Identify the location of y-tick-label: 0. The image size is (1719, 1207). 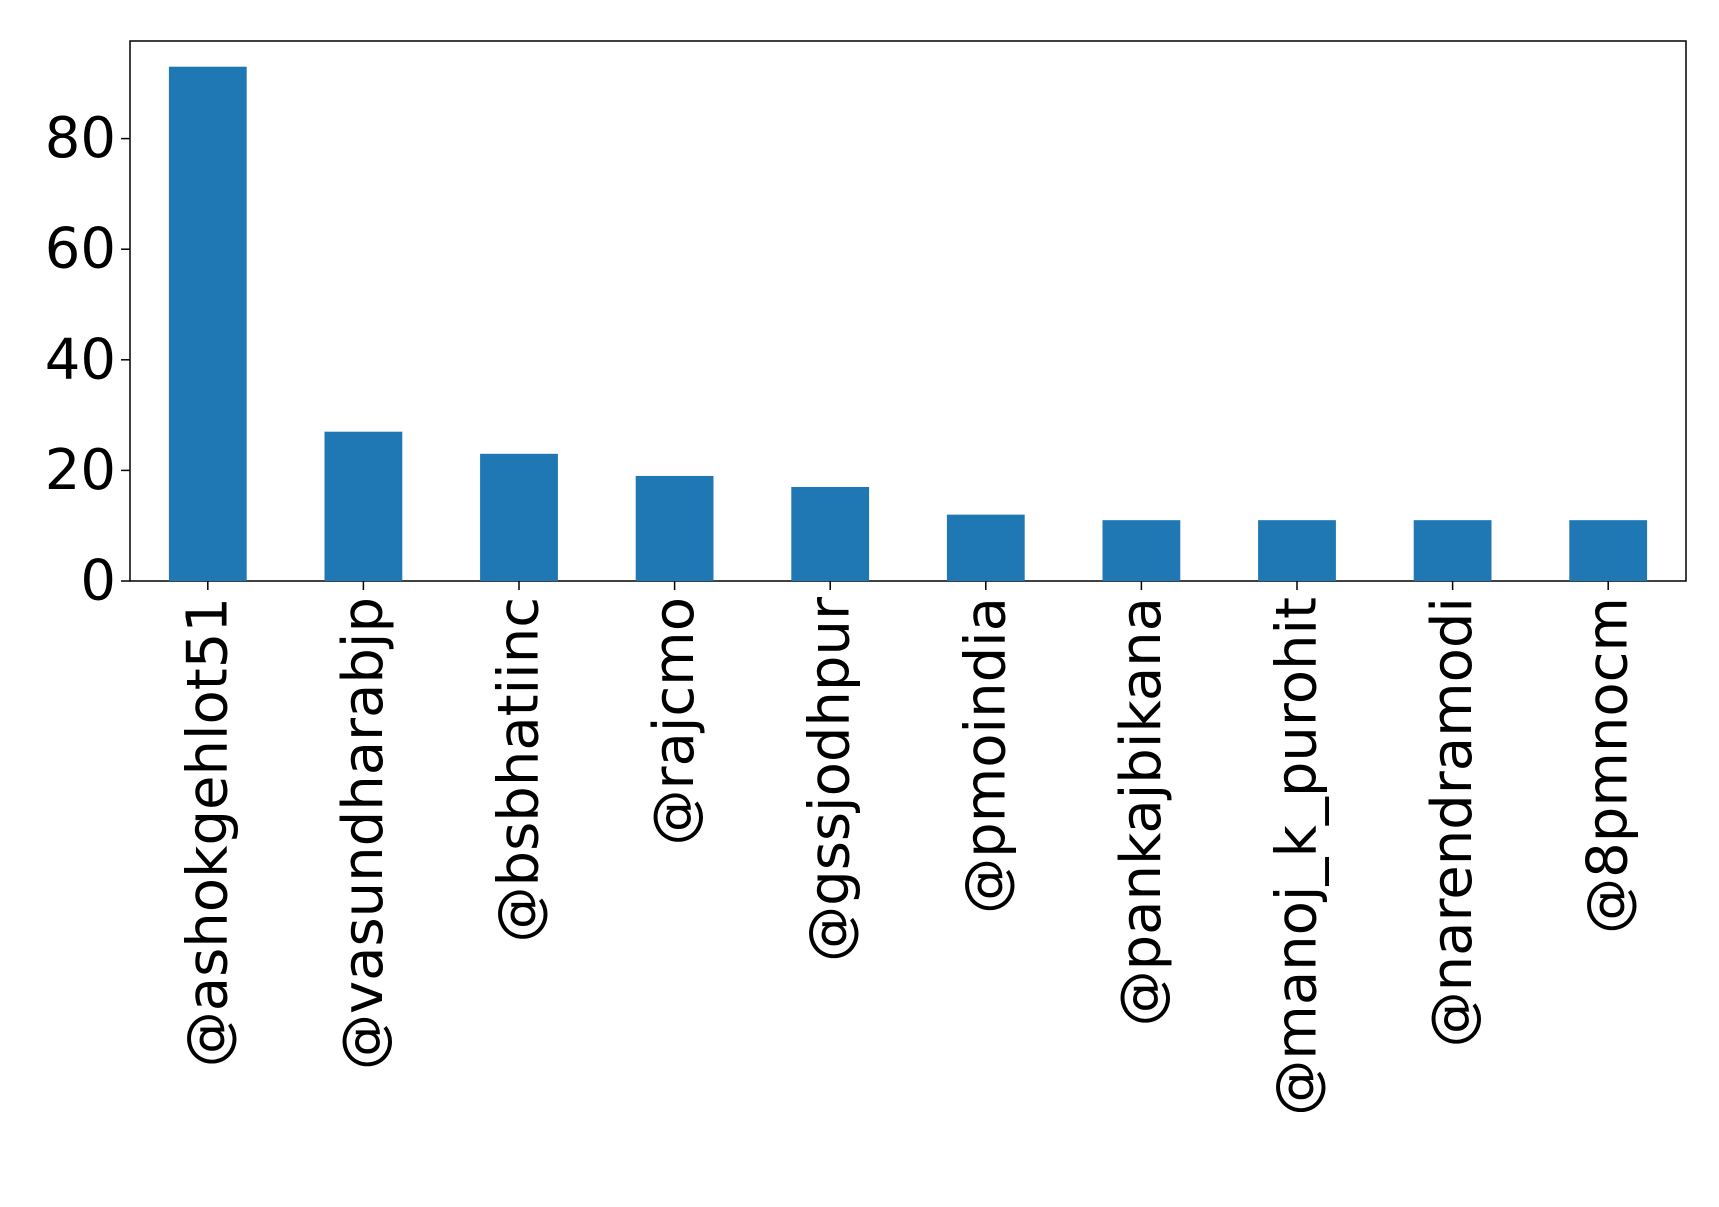
(98, 581).